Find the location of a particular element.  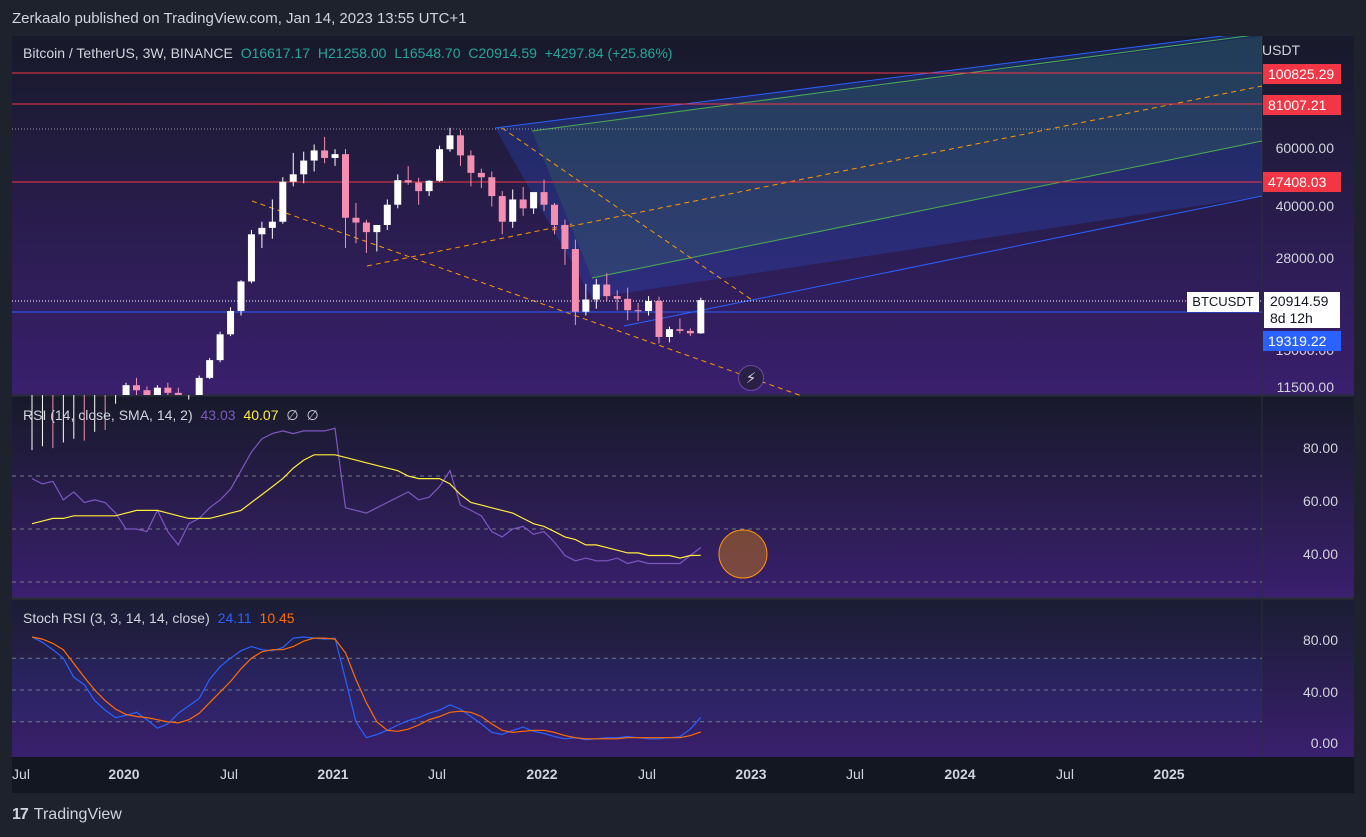

level-tag-47408: 47408.03 is located at coordinates (1302, 182).